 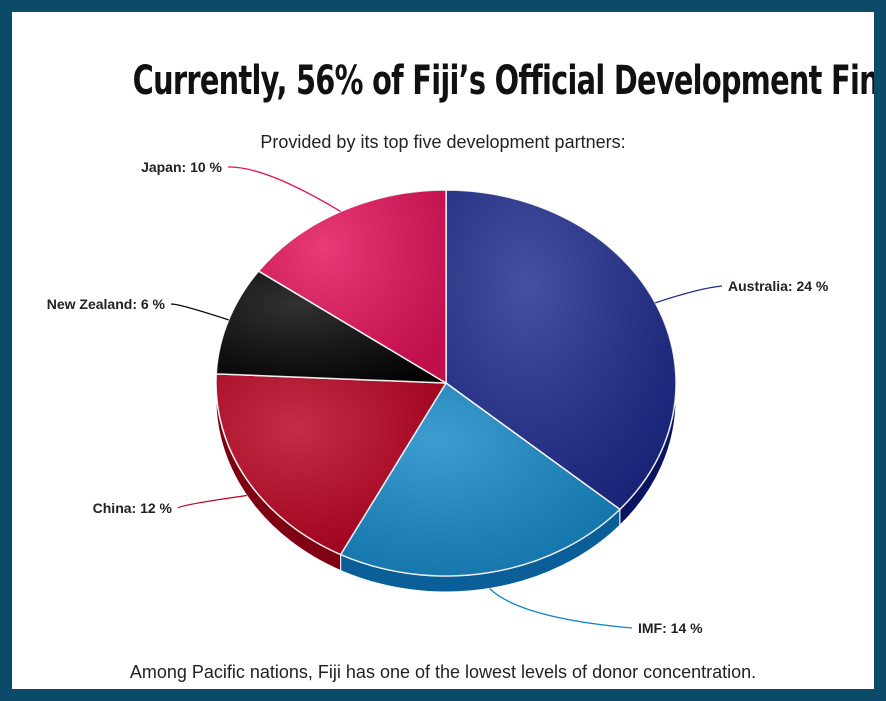 I want to click on leader-line-japan, so click(x=284, y=189).